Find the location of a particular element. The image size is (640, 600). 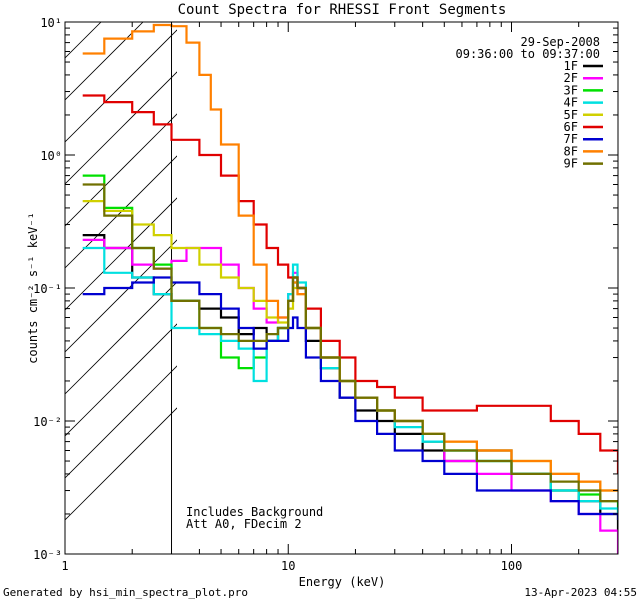

x-axis-label: Energy (keV) is located at coordinates (342, 582).